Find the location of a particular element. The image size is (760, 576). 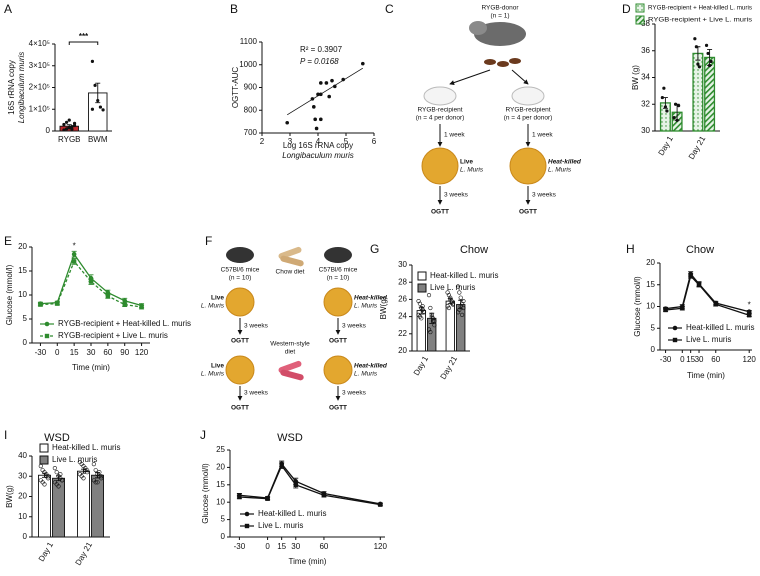

y-tick-label: 10 is located at coordinates (22, 516).